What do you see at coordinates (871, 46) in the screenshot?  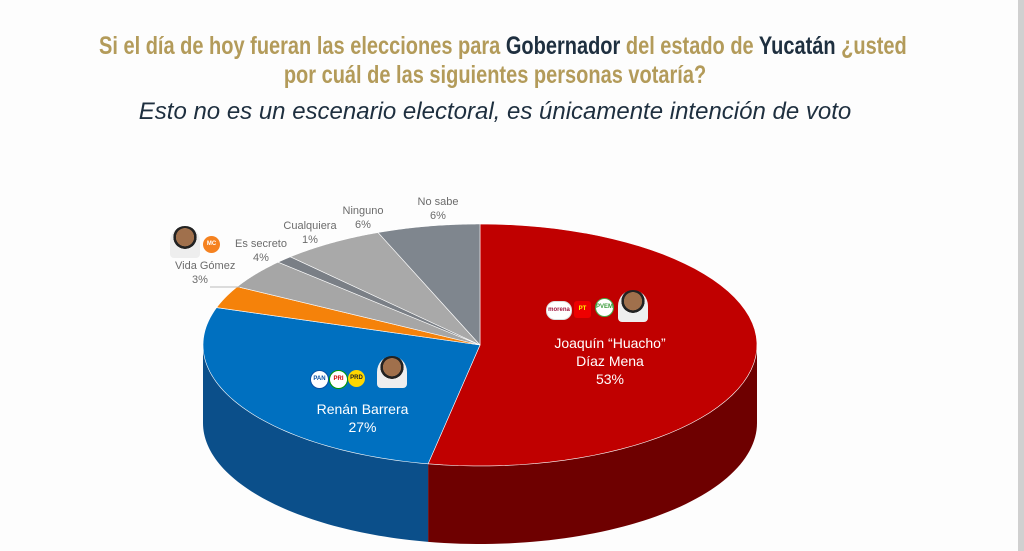 I see `title-text: ¿usted` at bounding box center [871, 46].